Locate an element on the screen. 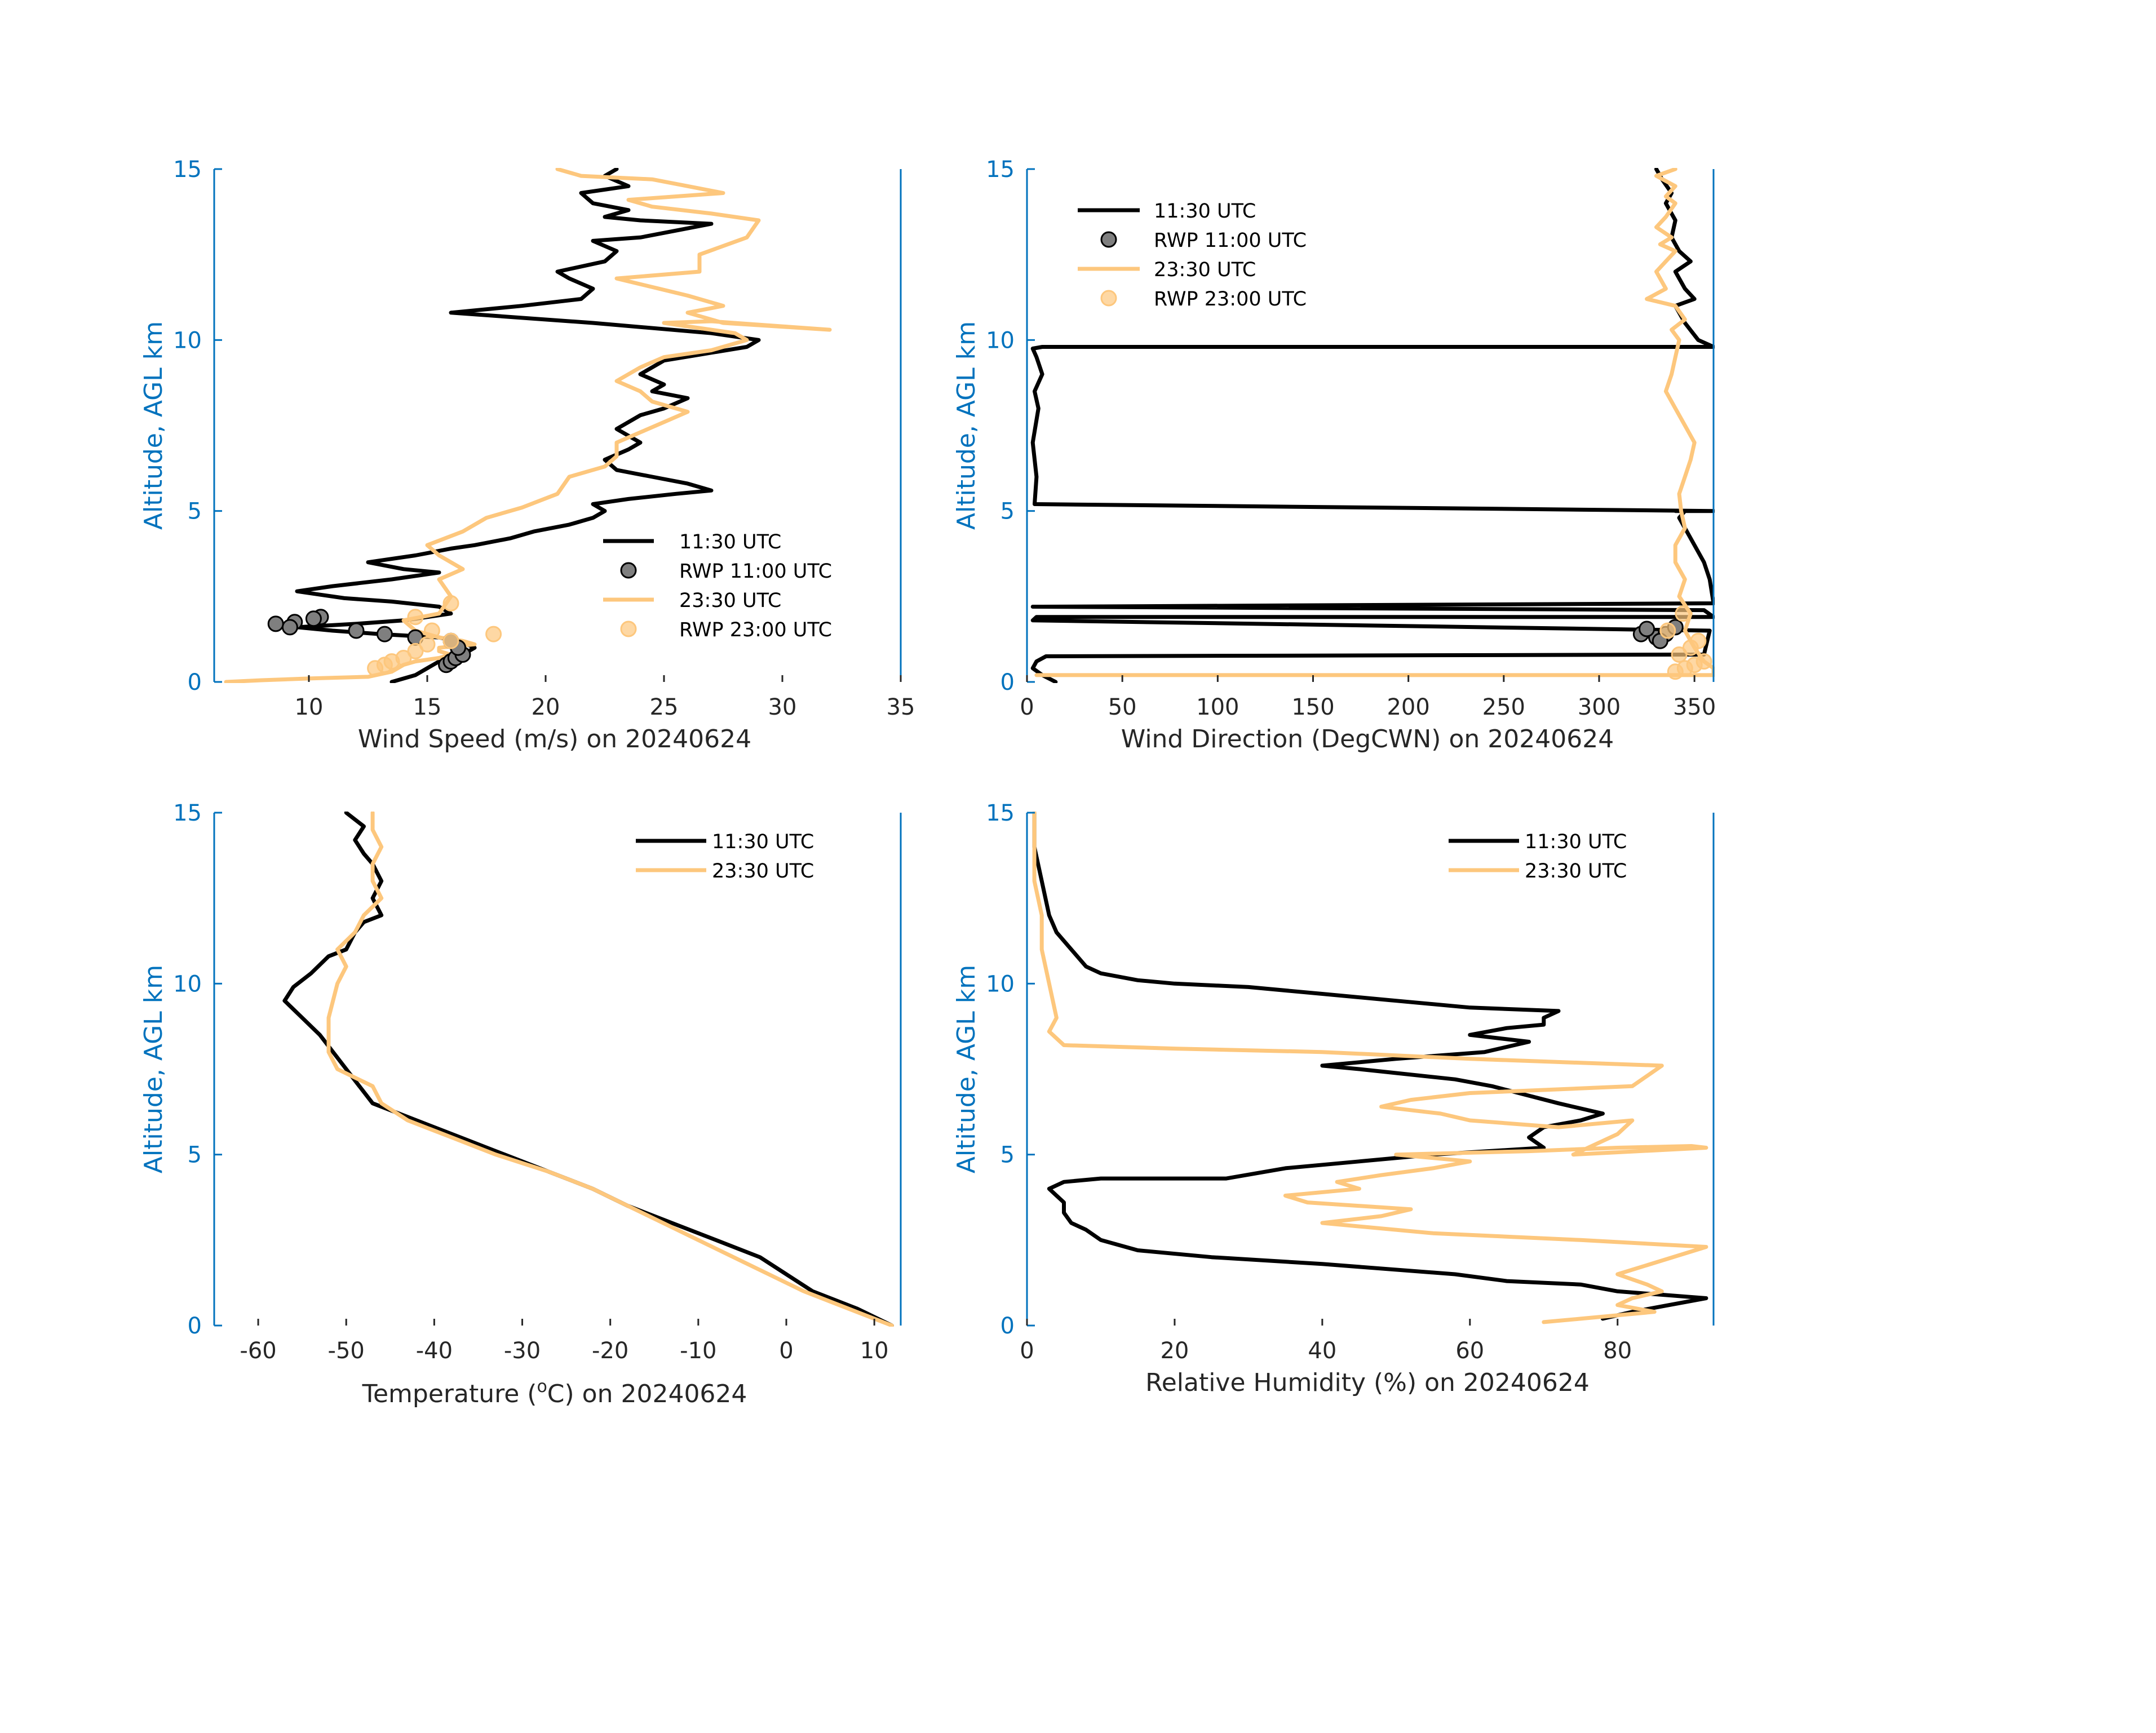 This screenshot has height=1733, width=2156. wind-direction-line-23-30-utc is located at coordinates (1374, 422).